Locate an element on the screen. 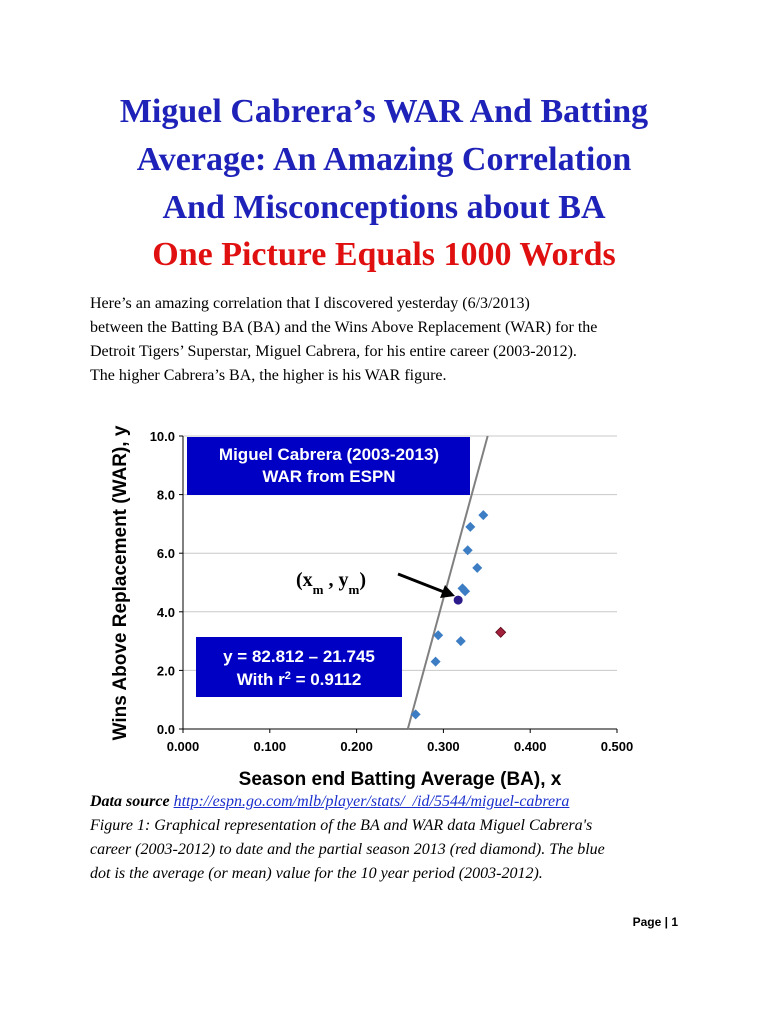  equation-part: = 0.9112 is located at coordinates (326, 679).